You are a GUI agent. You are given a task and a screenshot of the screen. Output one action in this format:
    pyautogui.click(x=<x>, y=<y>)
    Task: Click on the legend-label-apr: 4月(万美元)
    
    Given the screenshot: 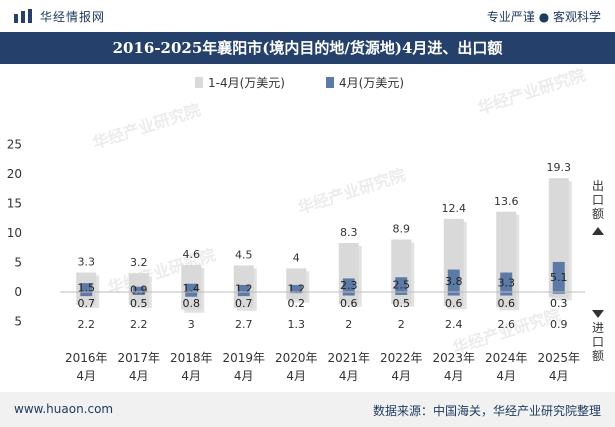 What is the action you would take?
    pyautogui.click(x=371, y=83)
    